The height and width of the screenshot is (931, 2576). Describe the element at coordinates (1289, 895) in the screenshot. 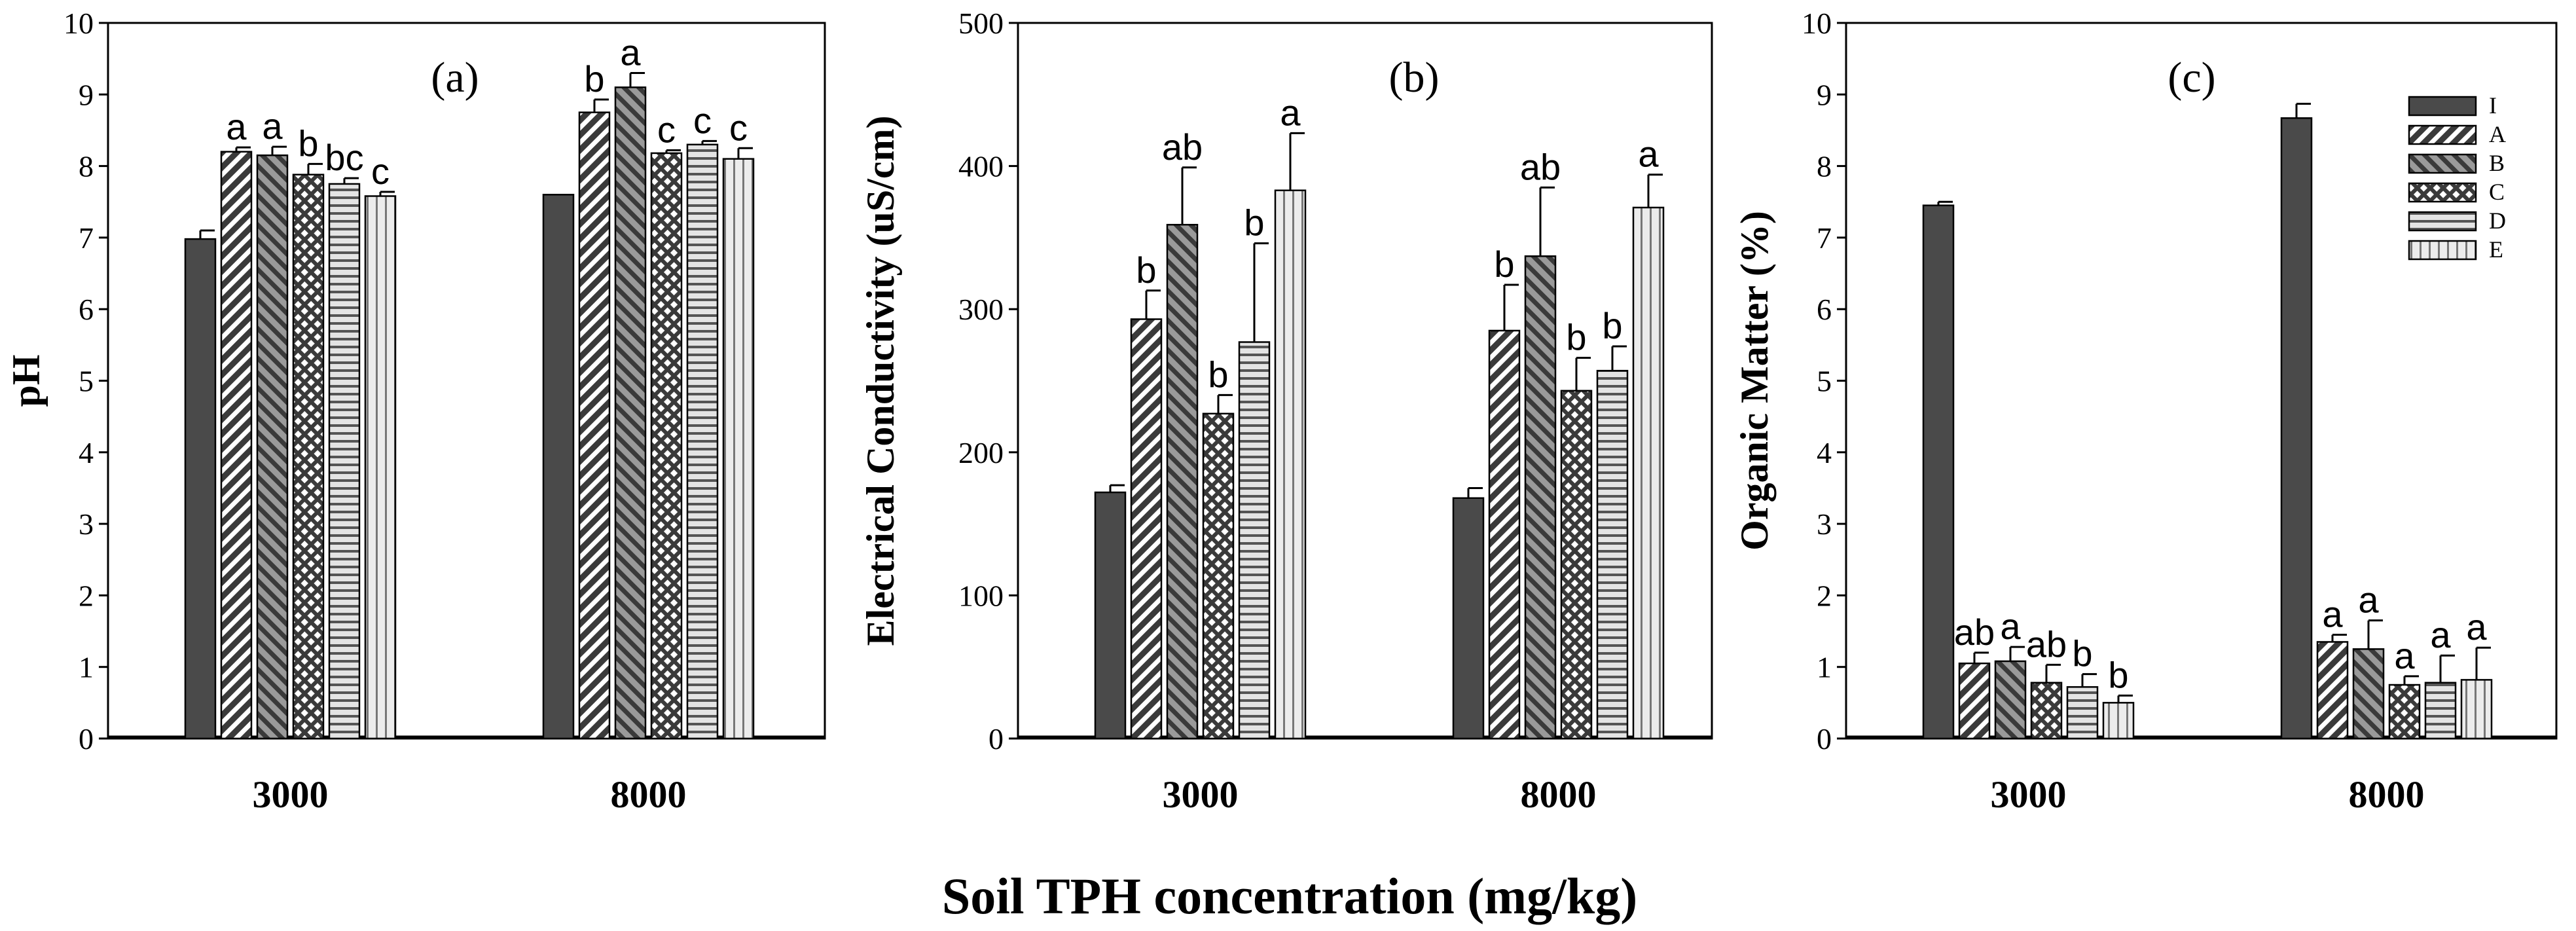

I see `global-x-axis-label: Soil TPH concentration (mg/kg)` at that location.